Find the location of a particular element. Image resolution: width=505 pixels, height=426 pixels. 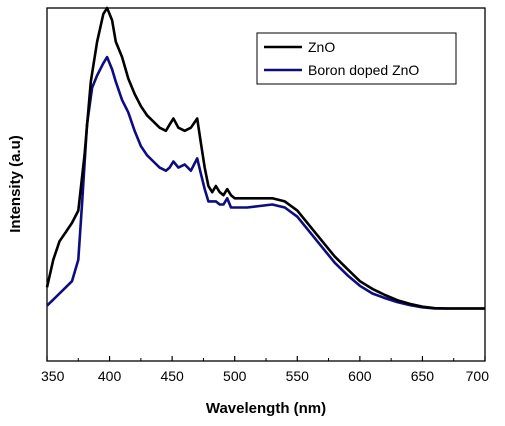

x-tick-label: 550 is located at coordinates (298, 376).